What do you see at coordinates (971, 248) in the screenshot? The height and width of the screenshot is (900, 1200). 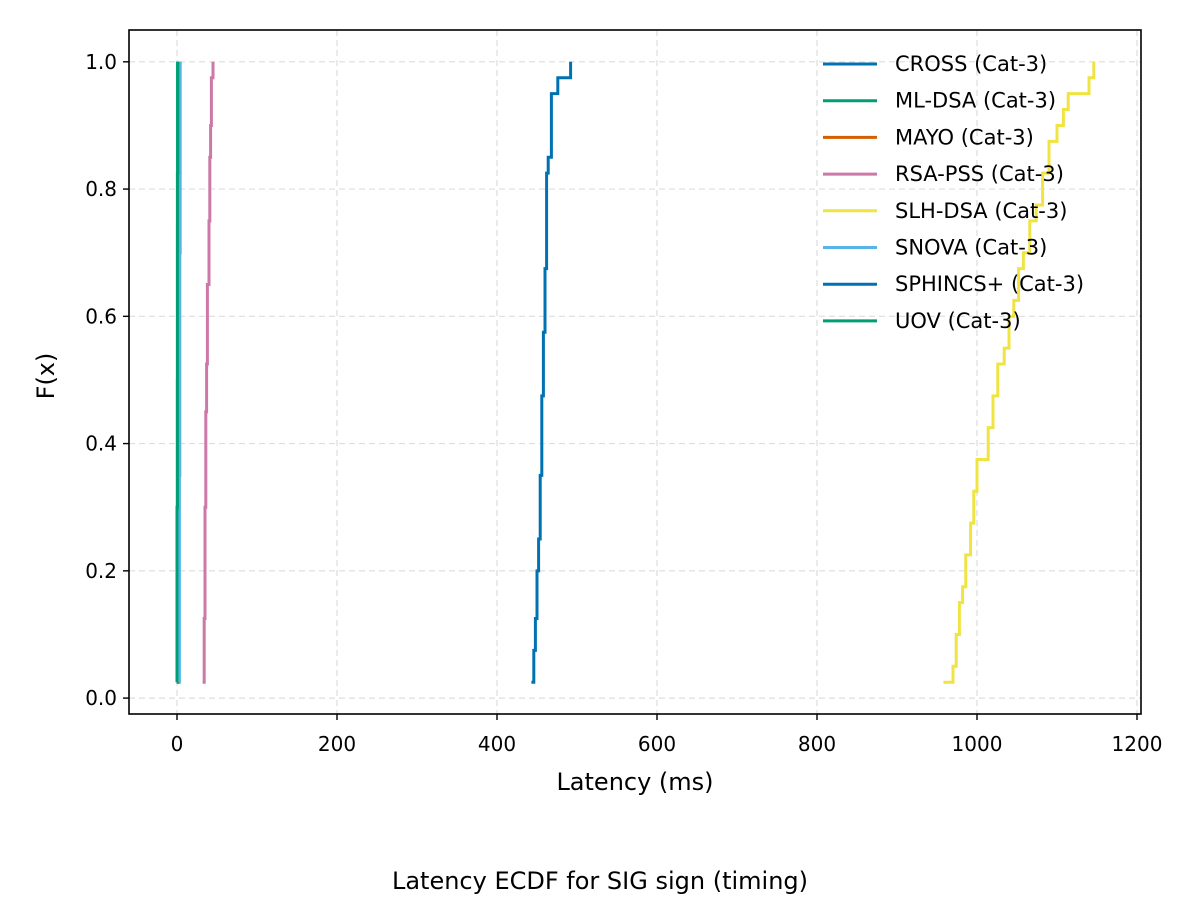 I see `legend-label: SNOVA (Cat-3)` at bounding box center [971, 248].